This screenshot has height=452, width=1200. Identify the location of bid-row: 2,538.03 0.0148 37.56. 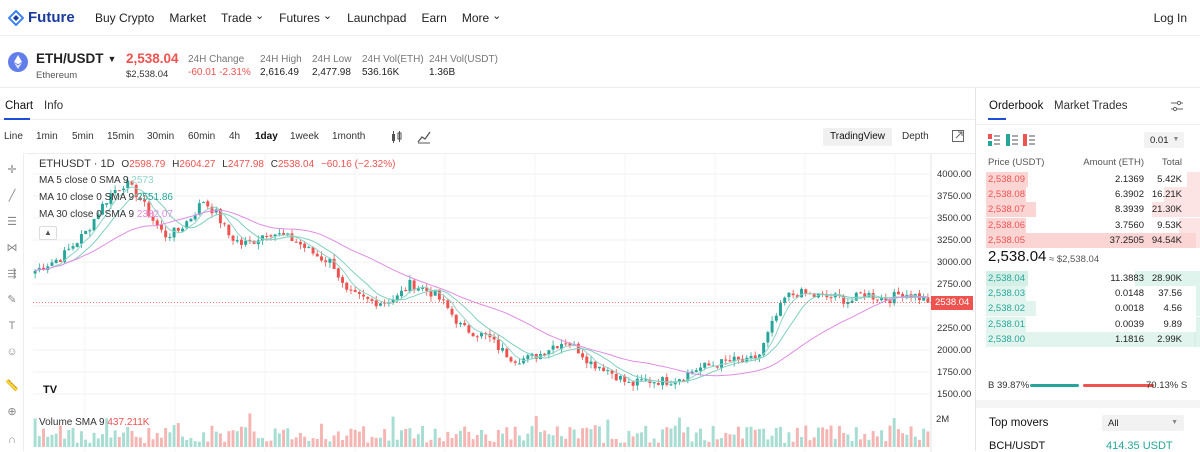
(1088, 294).